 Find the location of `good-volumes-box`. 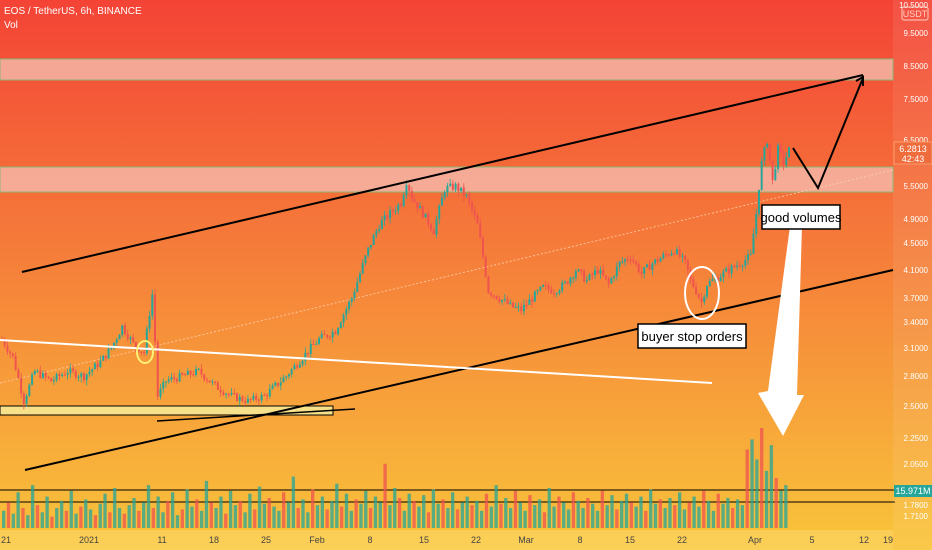

good-volumes-box is located at coordinates (801, 217).